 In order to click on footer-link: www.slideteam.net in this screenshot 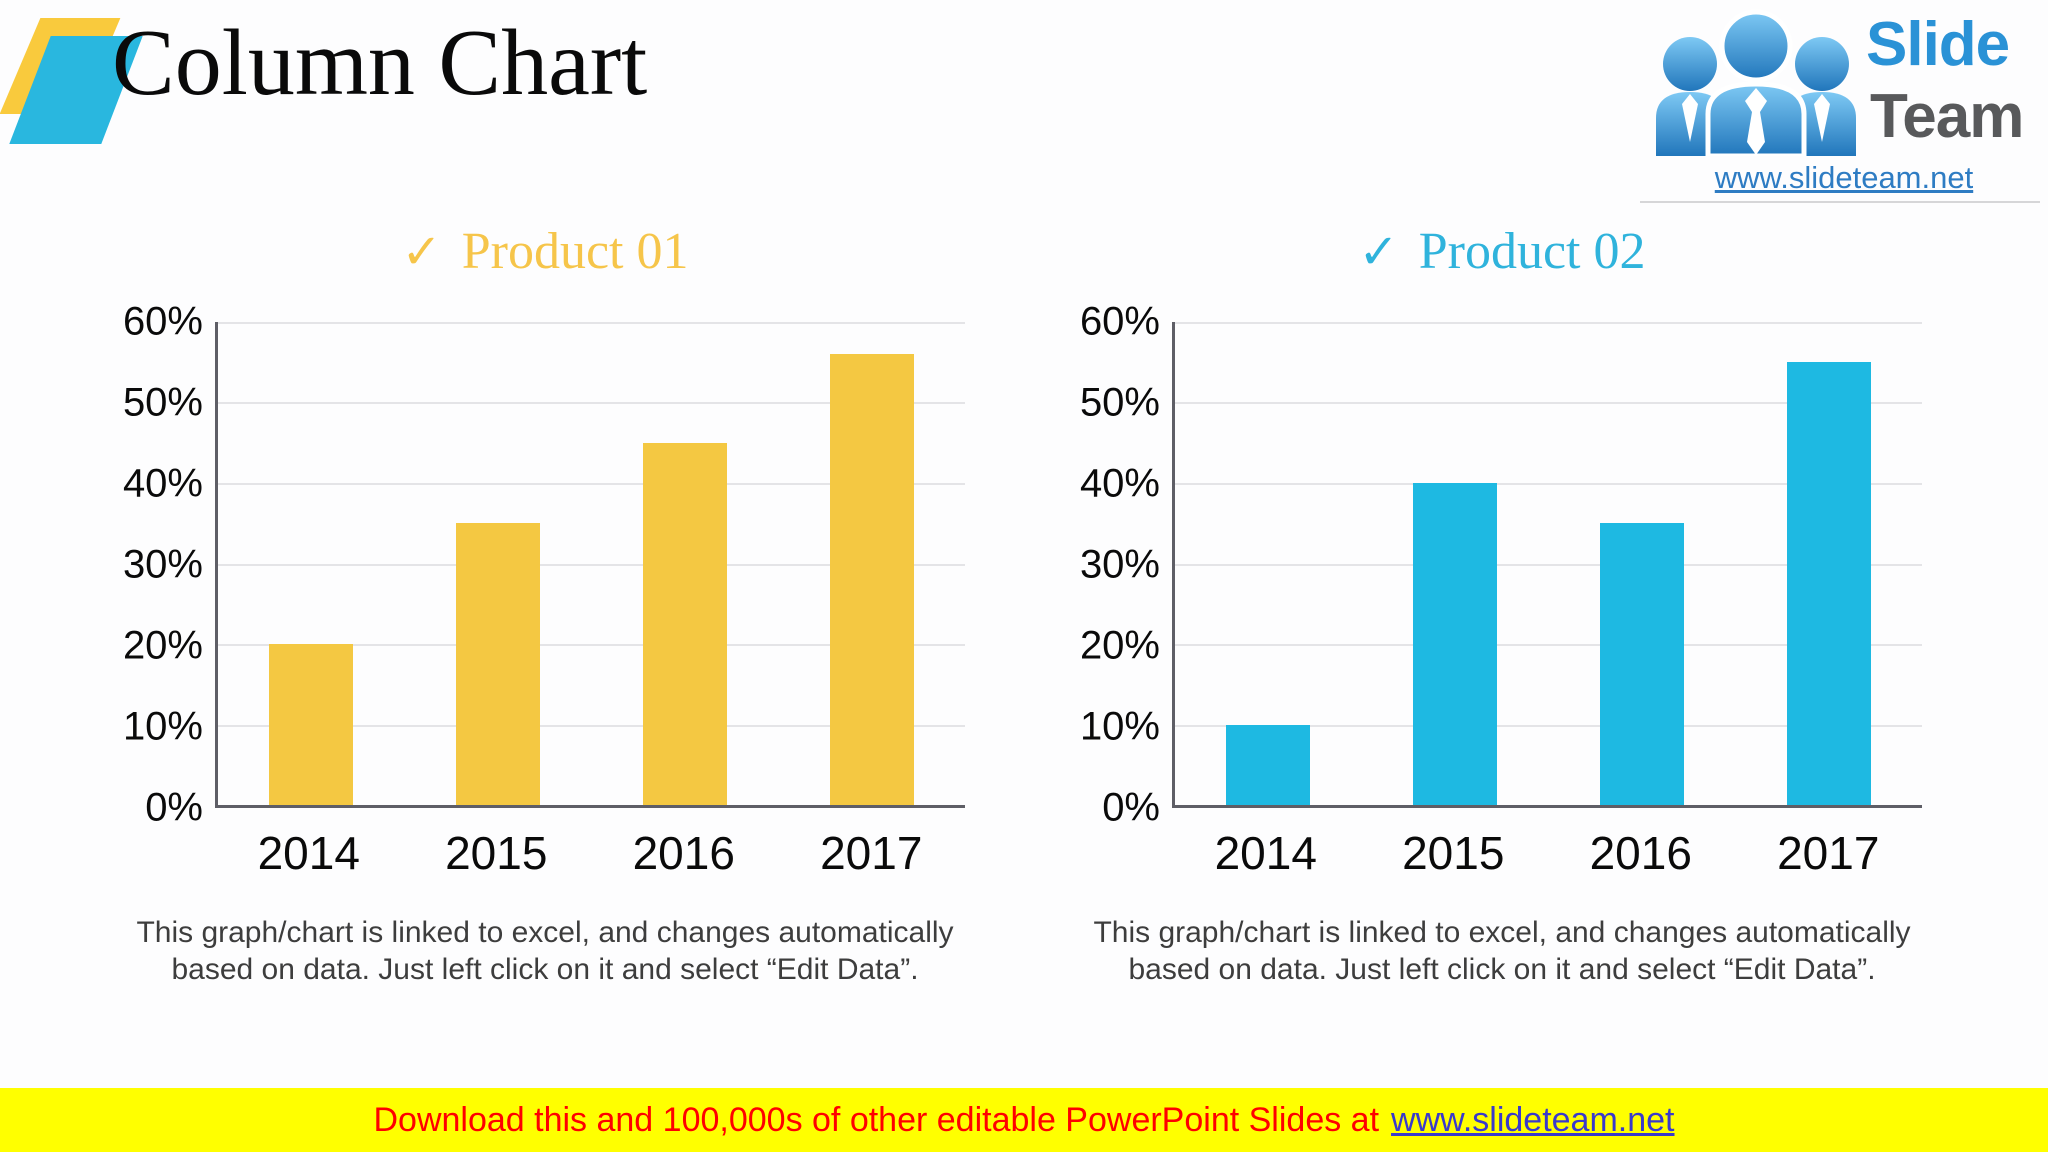, I will do `click(1533, 1119)`.